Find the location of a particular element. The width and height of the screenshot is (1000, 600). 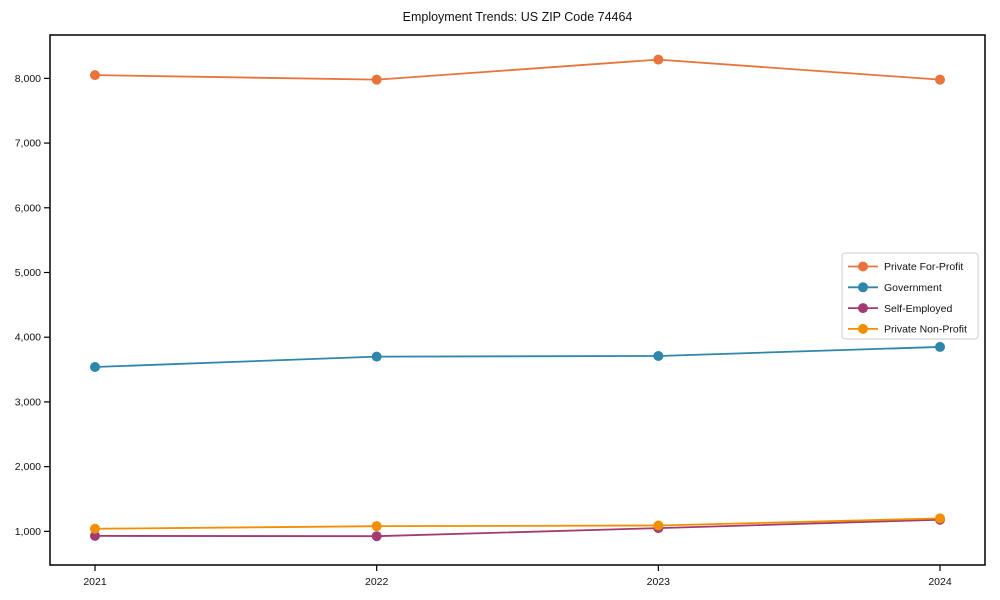

series-point-private-non-profit-2024 is located at coordinates (940, 518).